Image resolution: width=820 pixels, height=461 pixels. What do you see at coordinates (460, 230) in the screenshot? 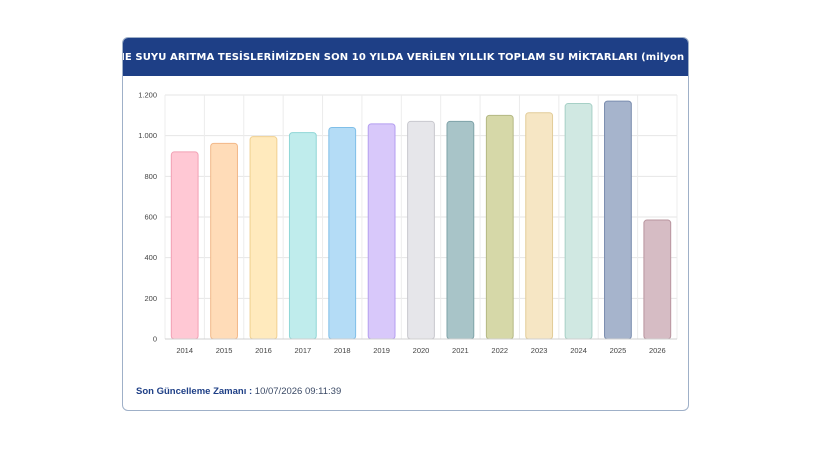
I see `bar-2021` at bounding box center [460, 230].